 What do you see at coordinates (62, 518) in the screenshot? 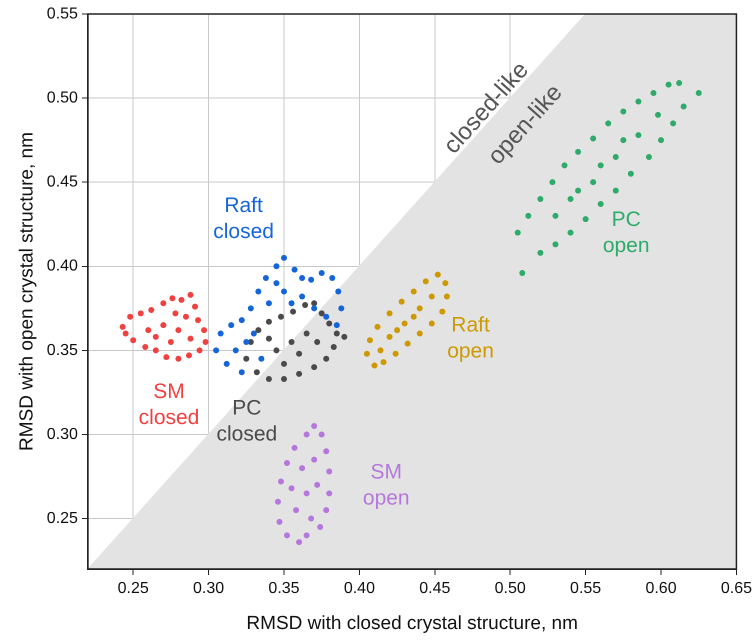
I see `y-tick-label: 0.25` at bounding box center [62, 518].